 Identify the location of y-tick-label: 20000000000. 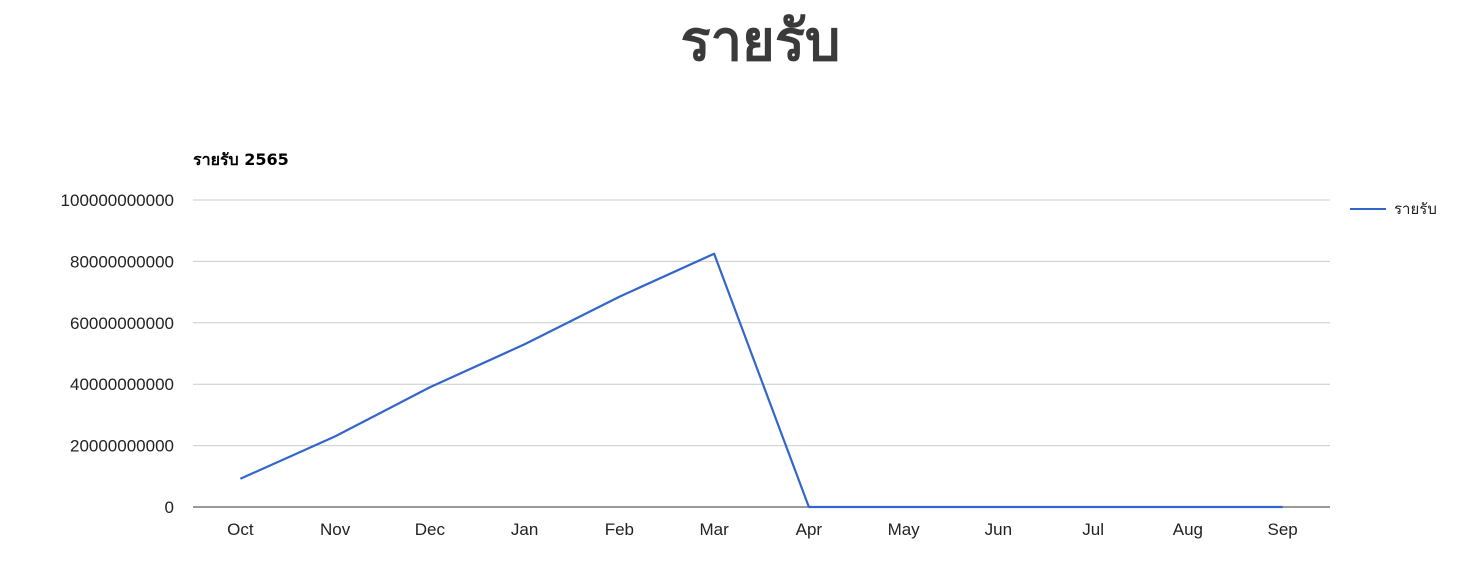
(122, 446).